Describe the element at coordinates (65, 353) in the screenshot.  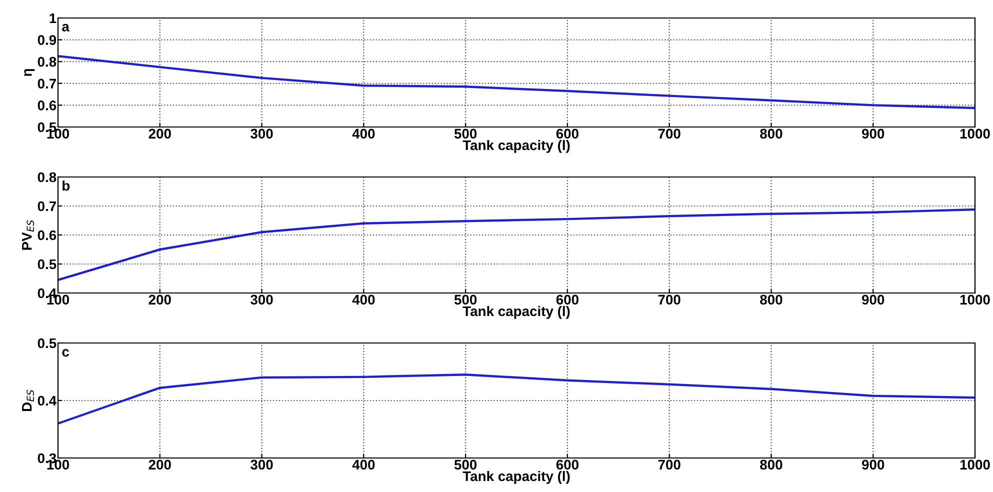
I see `annotation: c` at that location.